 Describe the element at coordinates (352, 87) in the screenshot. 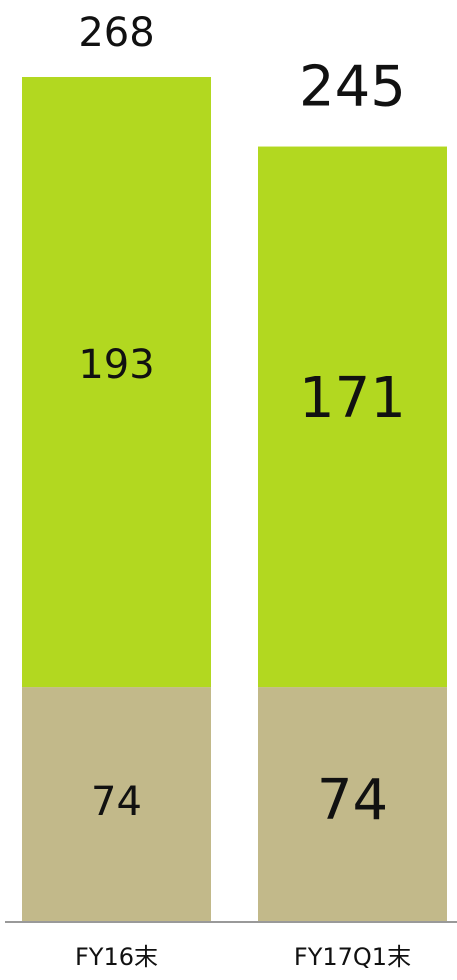

I see `total-label: 245` at that location.